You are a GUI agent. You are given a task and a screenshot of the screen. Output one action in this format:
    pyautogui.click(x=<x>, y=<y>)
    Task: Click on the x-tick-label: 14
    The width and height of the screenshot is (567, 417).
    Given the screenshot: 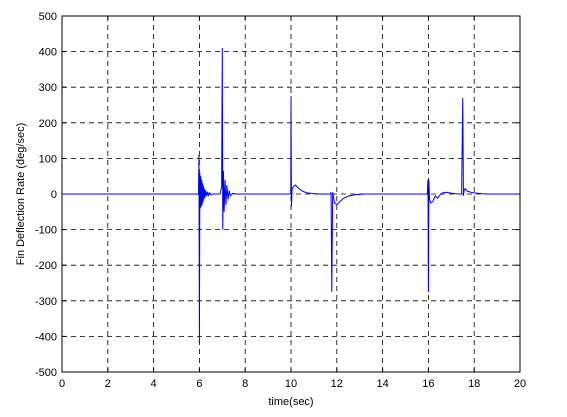 What is the action you would take?
    pyautogui.click(x=382, y=384)
    